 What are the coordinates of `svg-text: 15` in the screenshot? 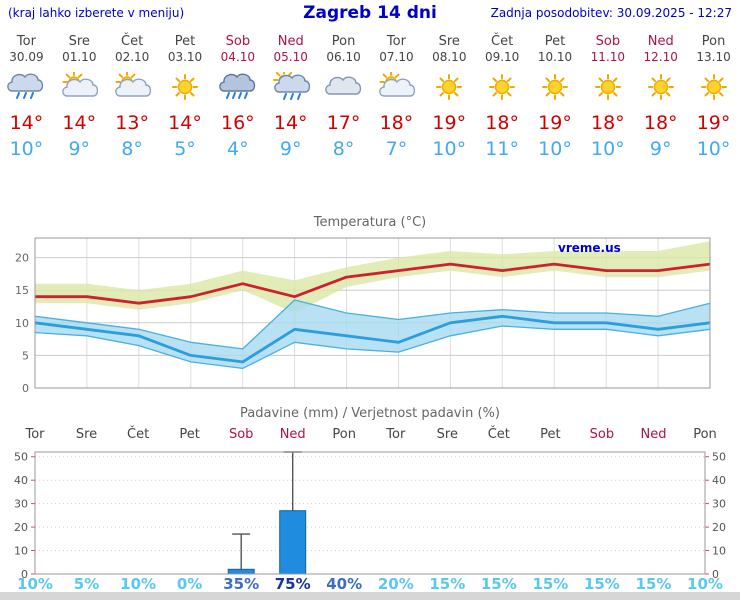 It's located at (22, 290).